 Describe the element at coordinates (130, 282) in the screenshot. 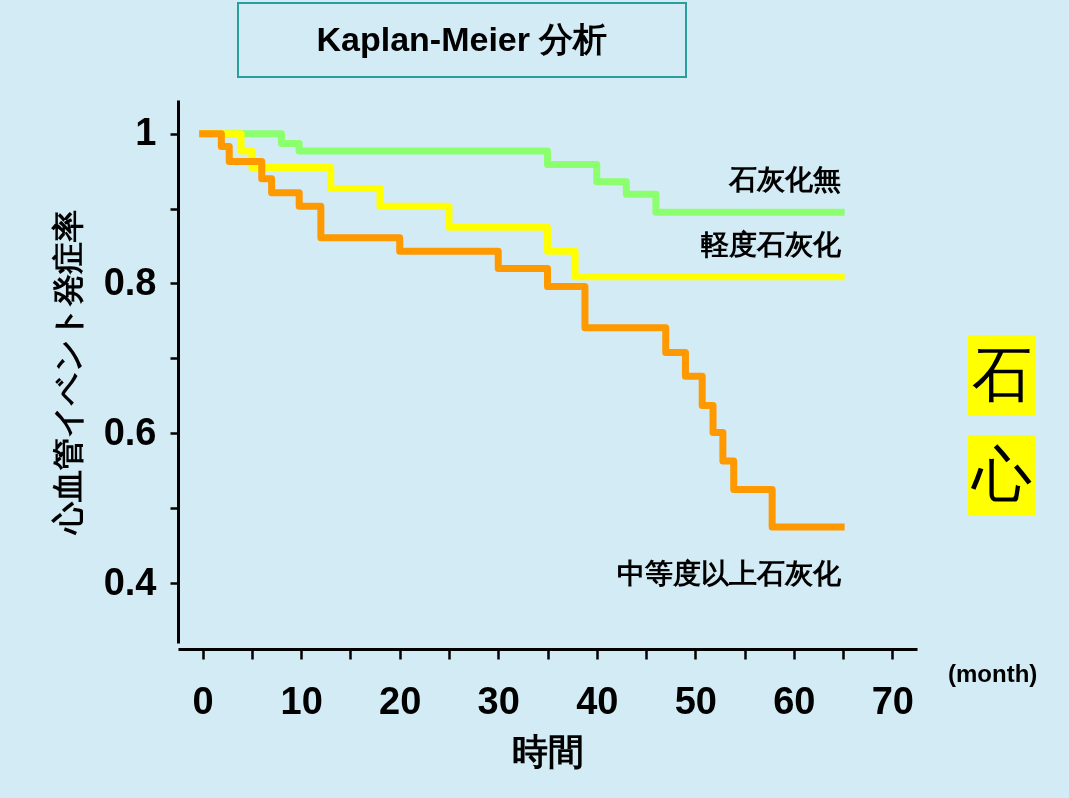

I see `y-tick-label: 0.8` at that location.